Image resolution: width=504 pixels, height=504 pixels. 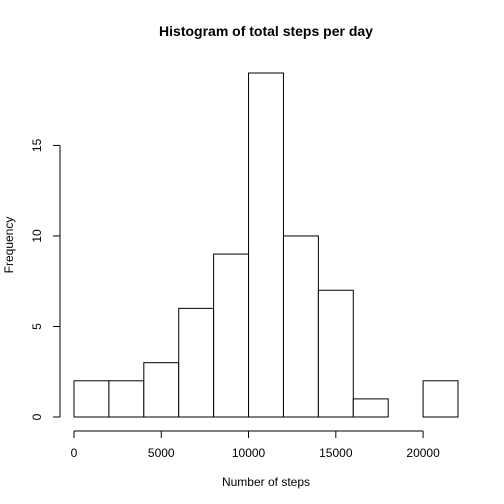 I want to click on y-axis-label: Frequency, so click(x=9, y=245).